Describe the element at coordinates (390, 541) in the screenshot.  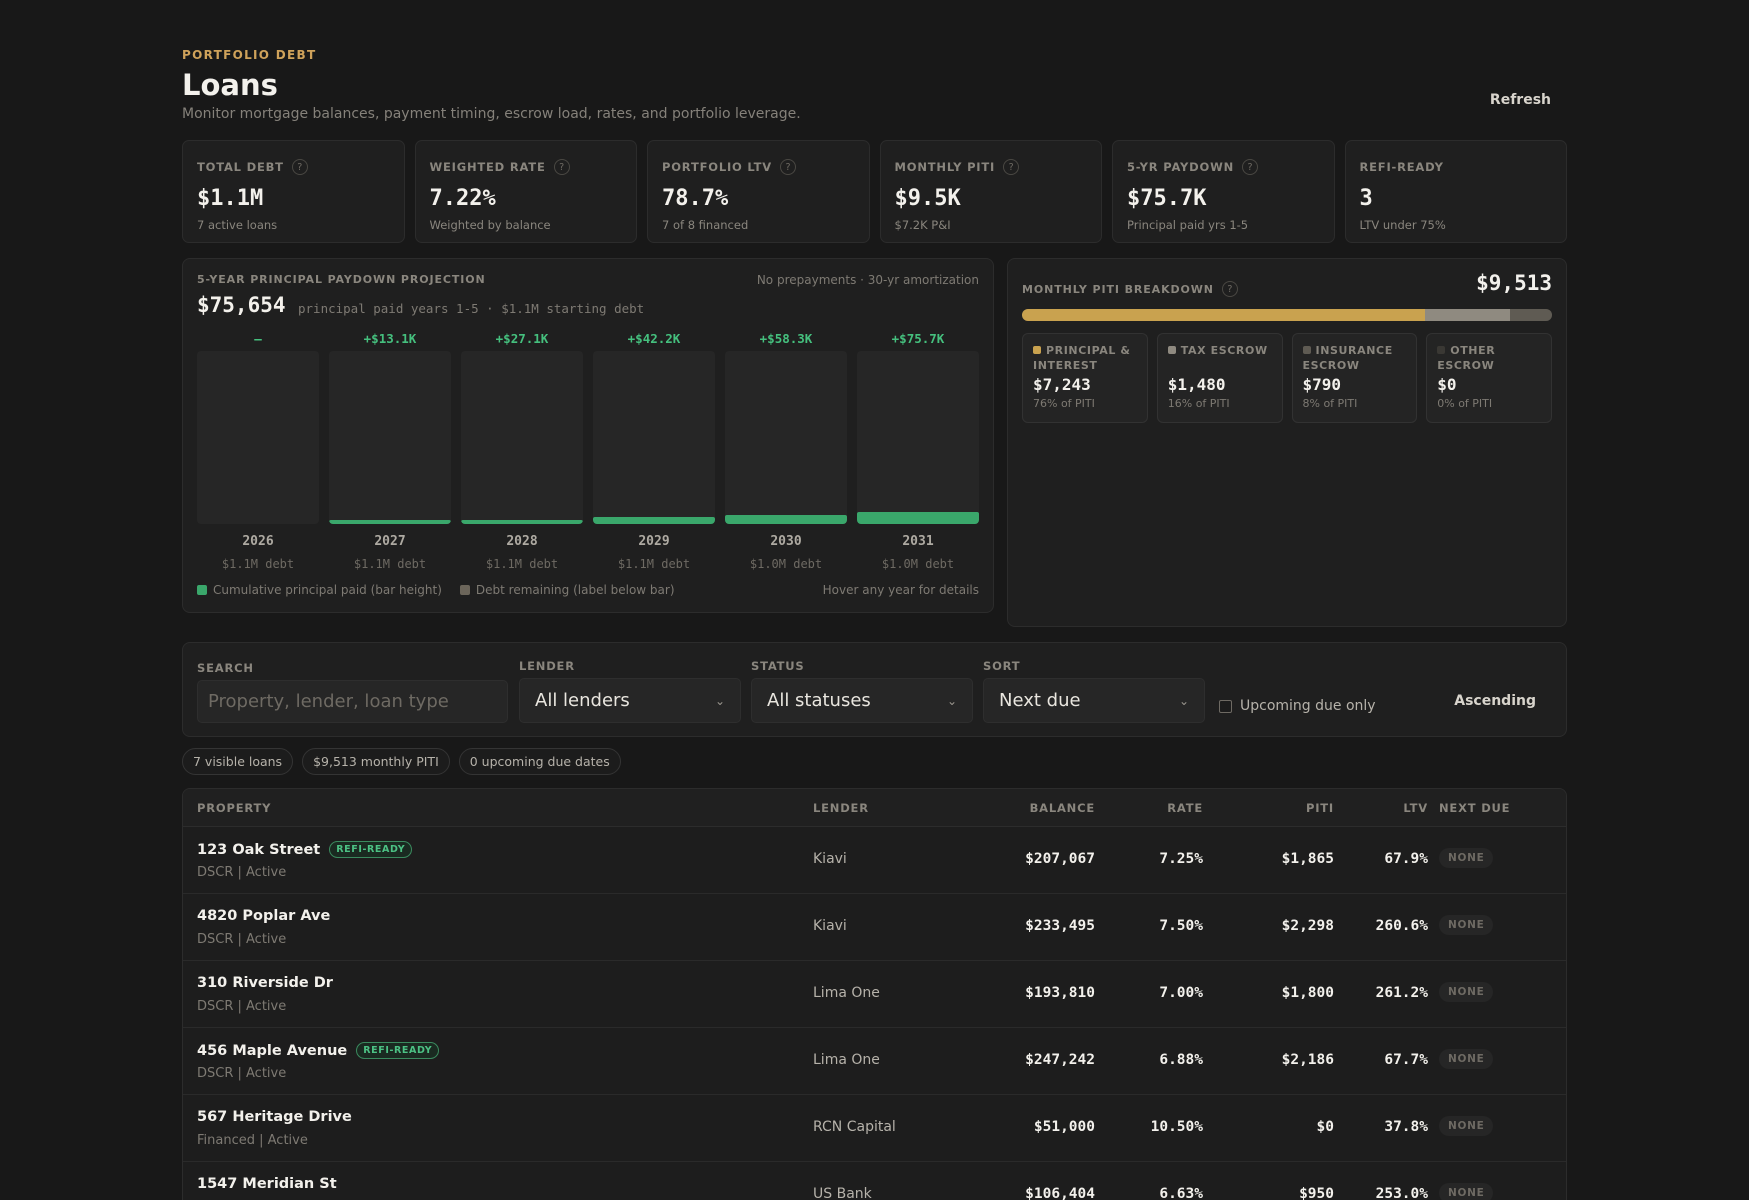
I see `bar-year-label: 2027` at that location.